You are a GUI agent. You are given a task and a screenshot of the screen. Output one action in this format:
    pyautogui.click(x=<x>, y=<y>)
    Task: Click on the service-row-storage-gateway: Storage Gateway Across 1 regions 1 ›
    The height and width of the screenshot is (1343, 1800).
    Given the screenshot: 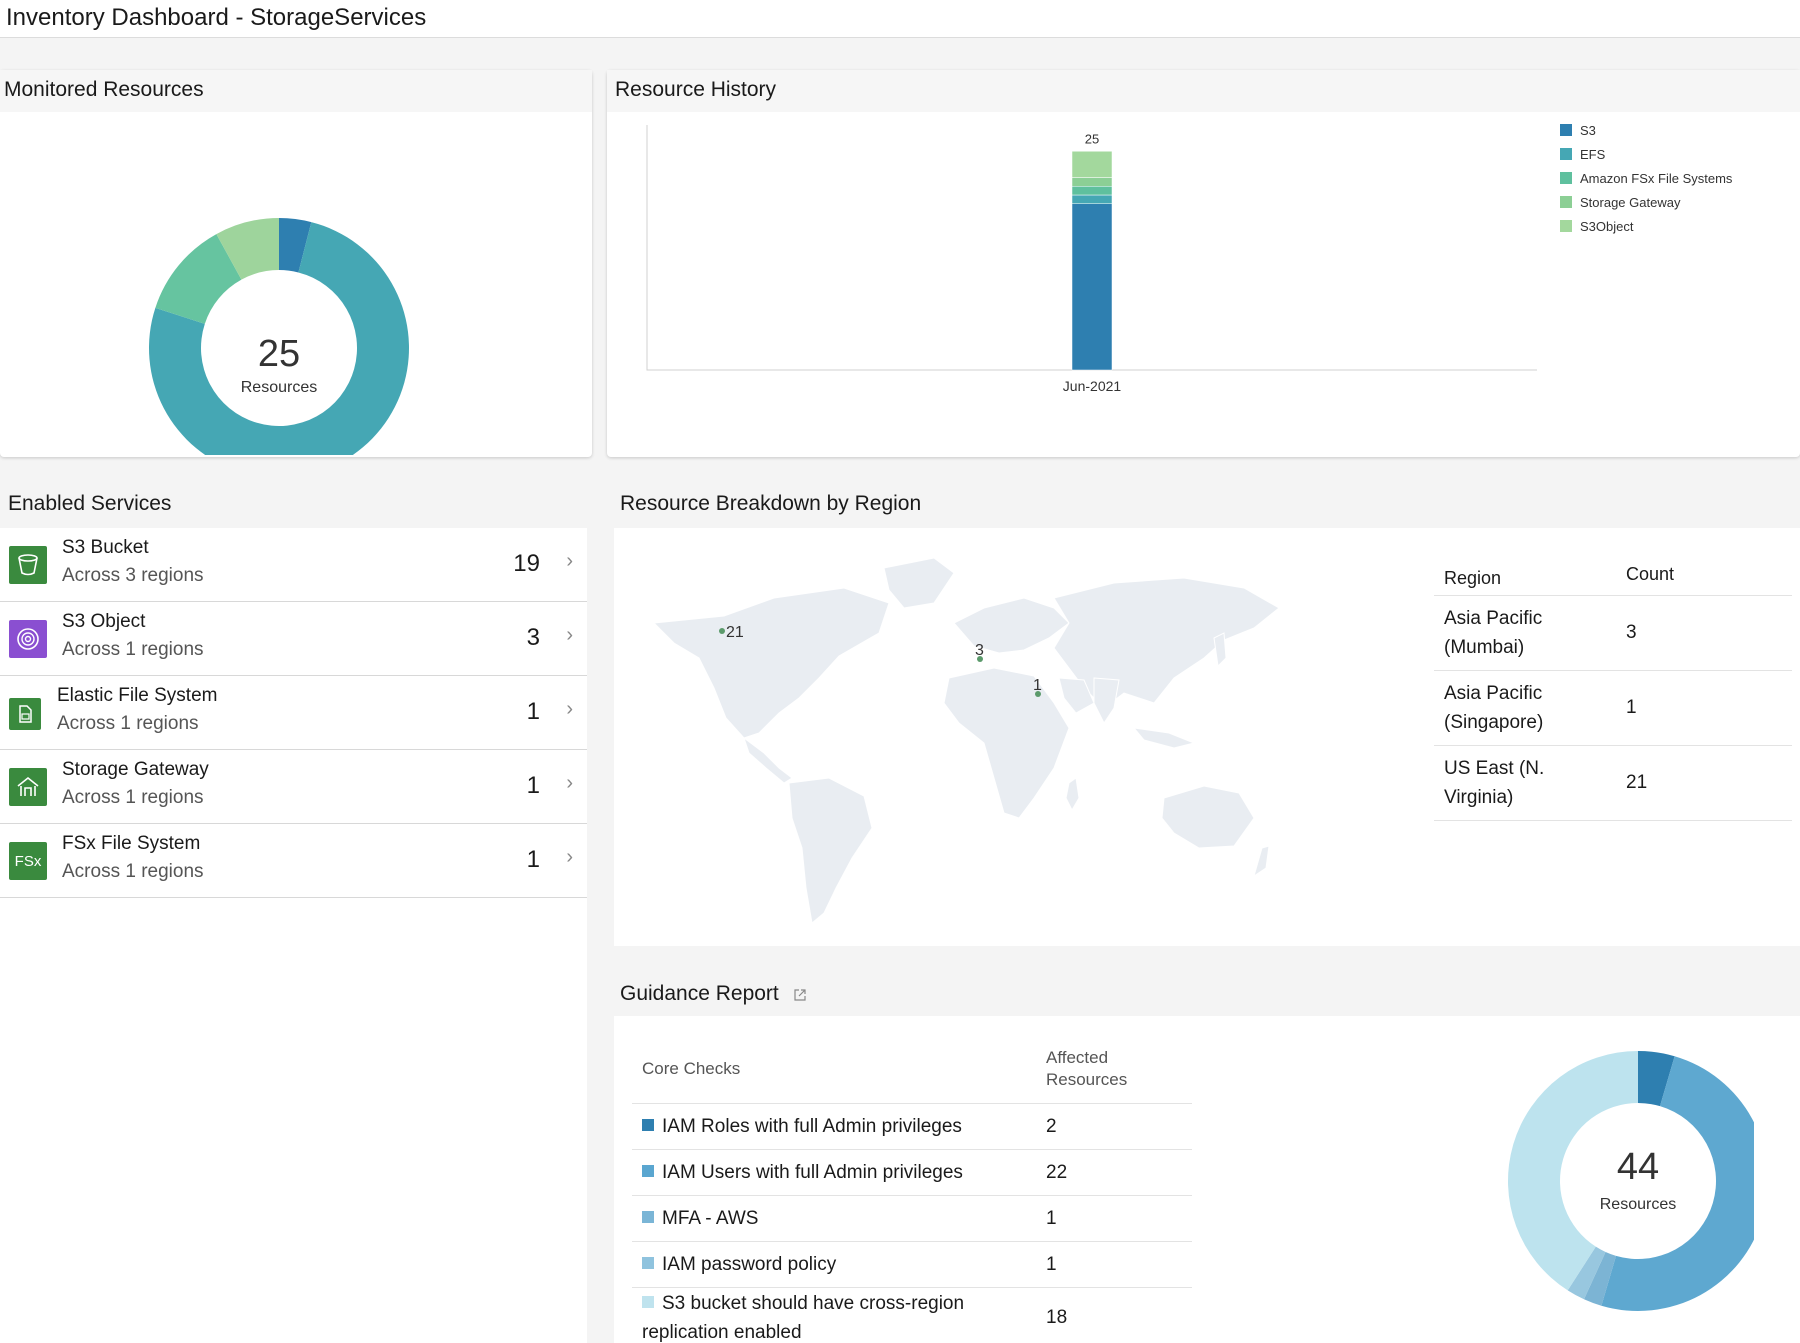 What is the action you would take?
    pyautogui.click(x=293, y=787)
    